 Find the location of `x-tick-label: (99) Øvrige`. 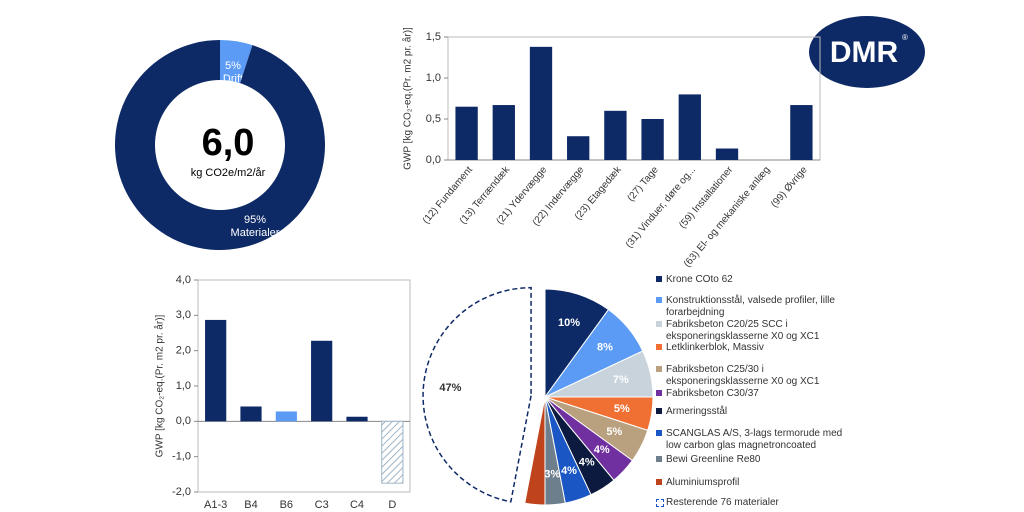

x-tick-label: (99) Øvrige is located at coordinates (789, 187).